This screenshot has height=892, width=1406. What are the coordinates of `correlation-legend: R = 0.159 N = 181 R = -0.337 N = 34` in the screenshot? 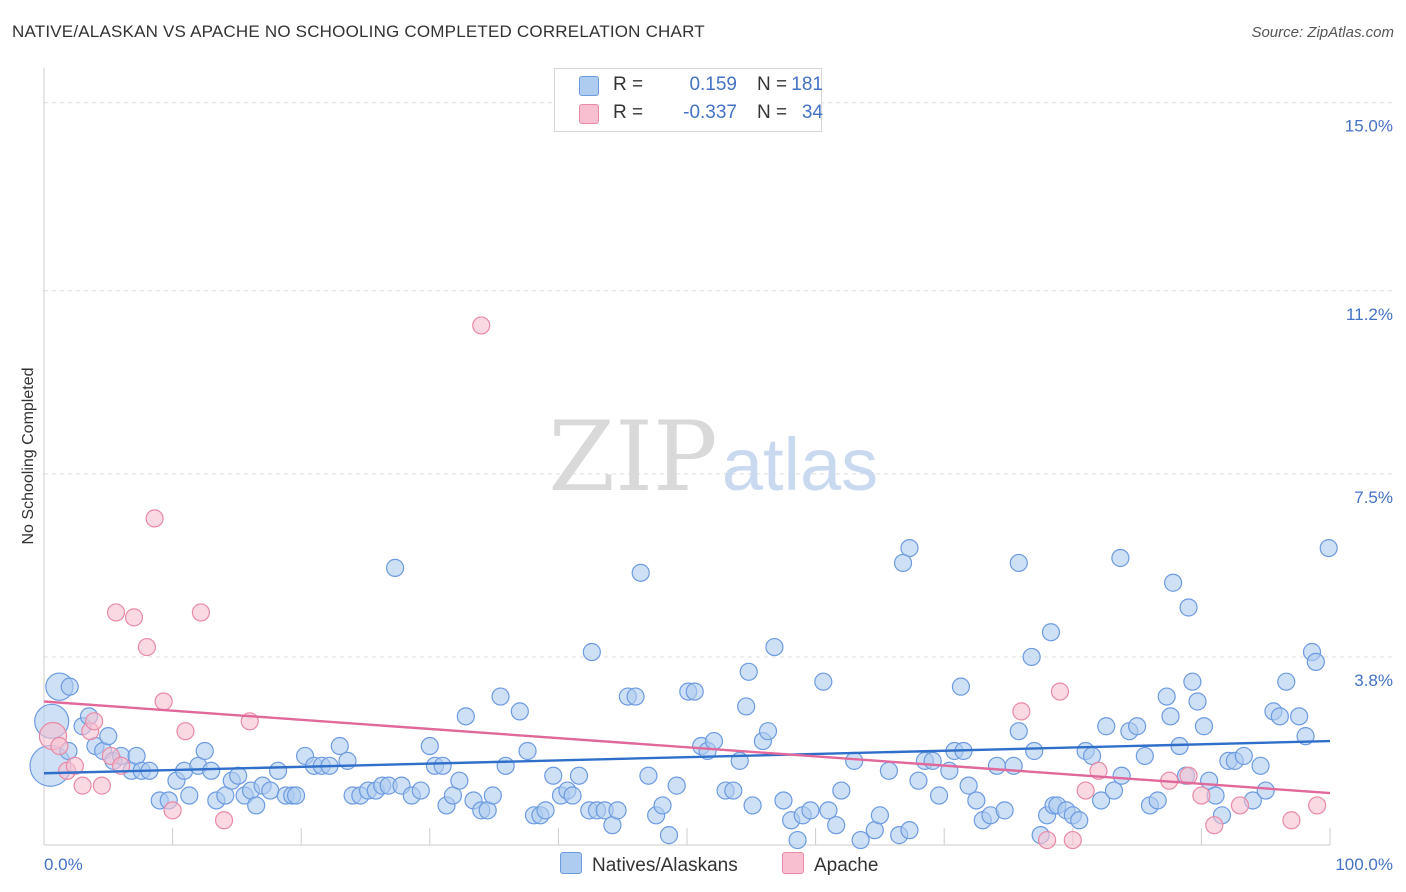 It's located at (688, 100).